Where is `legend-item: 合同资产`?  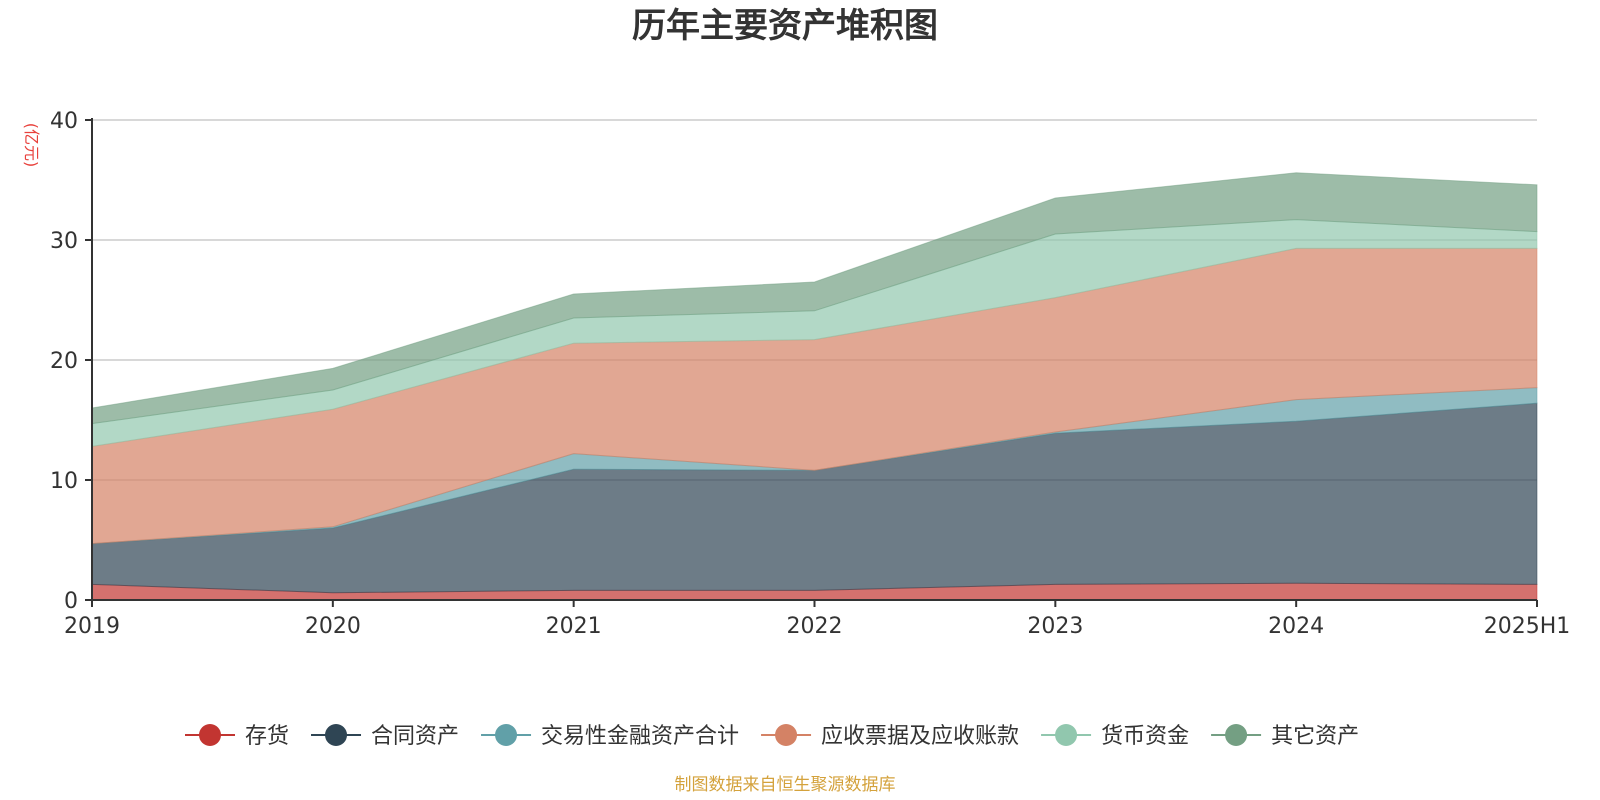
legend-item: 合同资产 is located at coordinates (385, 736).